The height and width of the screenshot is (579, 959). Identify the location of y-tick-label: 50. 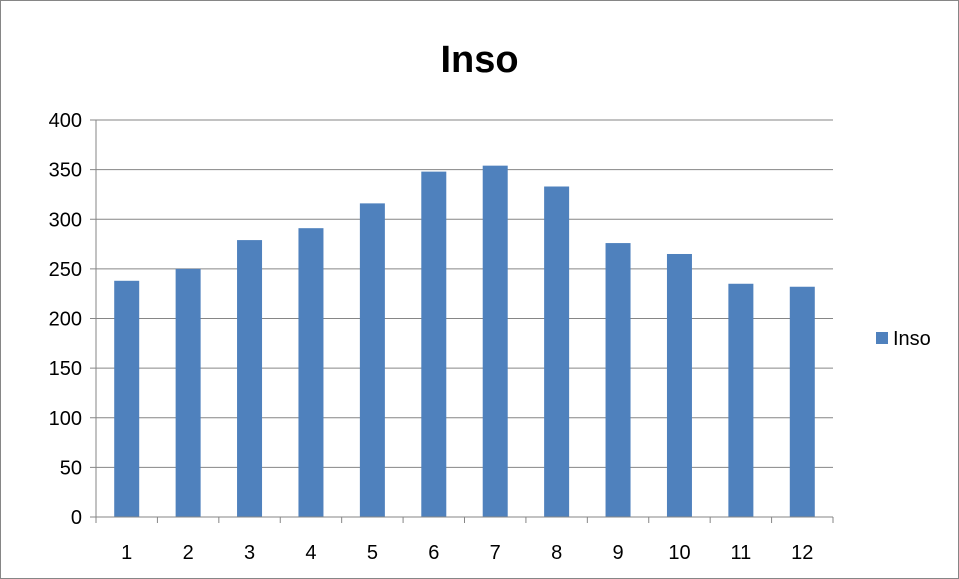
(71, 468).